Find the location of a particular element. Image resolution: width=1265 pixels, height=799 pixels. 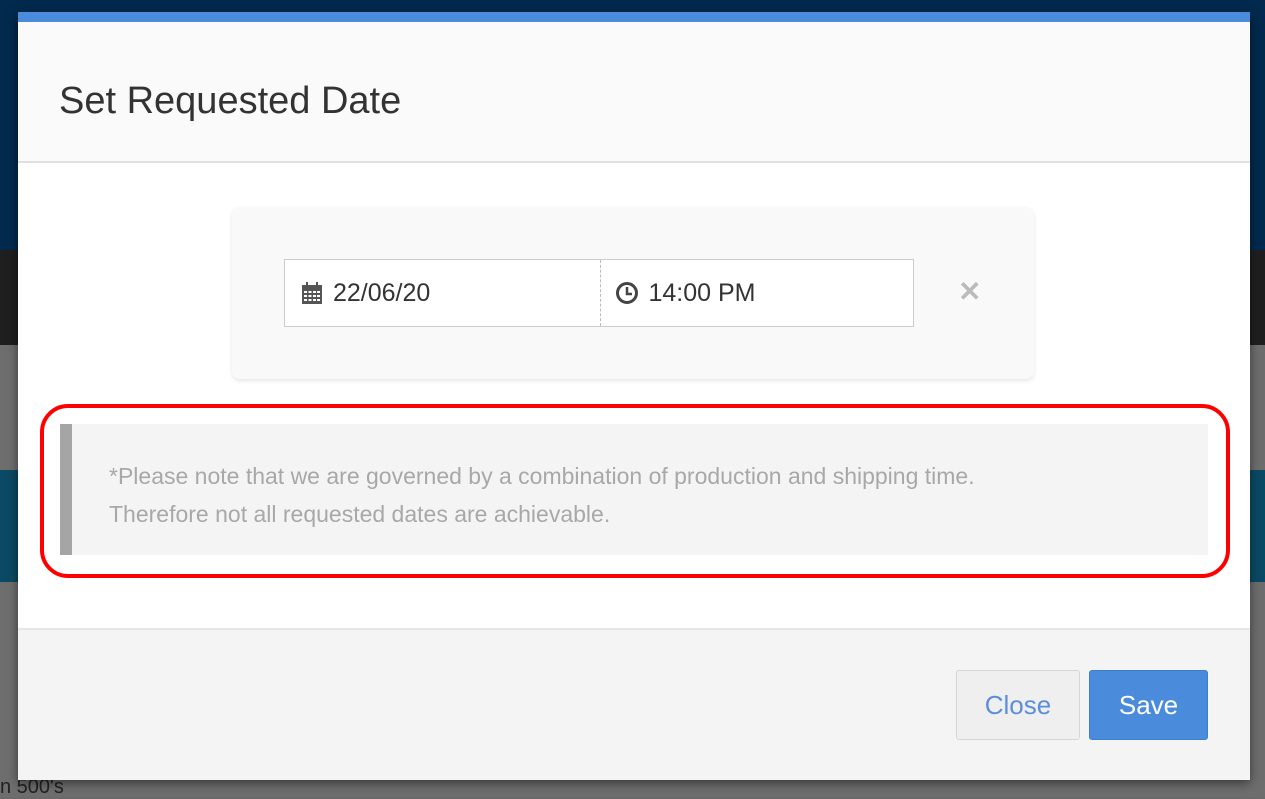

clear-date-button: ✕ is located at coordinates (970, 291).